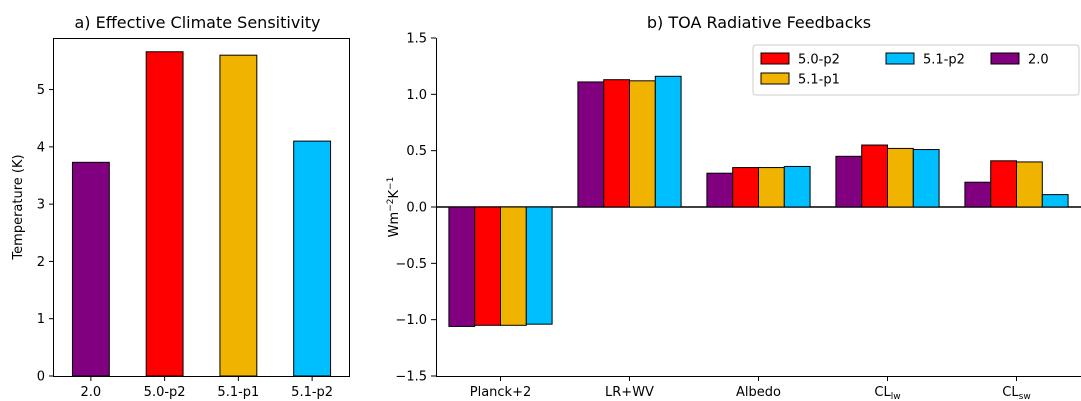 This screenshot has width=1081, height=401. What do you see at coordinates (775, 58) in the screenshot?
I see `legend-swatch-5.0-p2` at bounding box center [775, 58].